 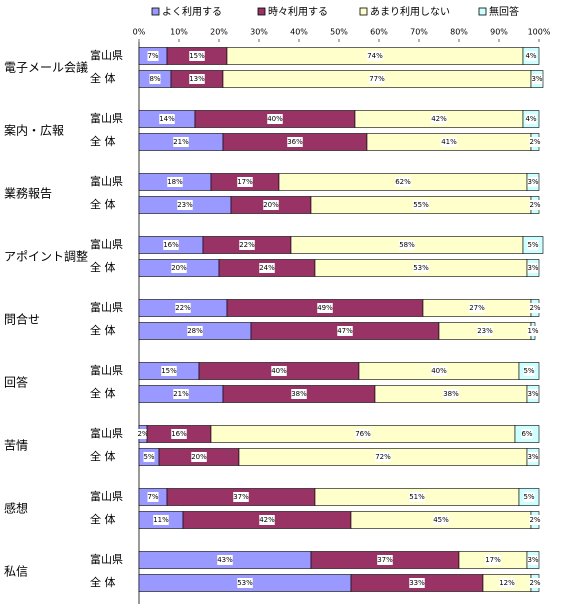 I want to click on value-label: 13%, so click(x=197, y=79).